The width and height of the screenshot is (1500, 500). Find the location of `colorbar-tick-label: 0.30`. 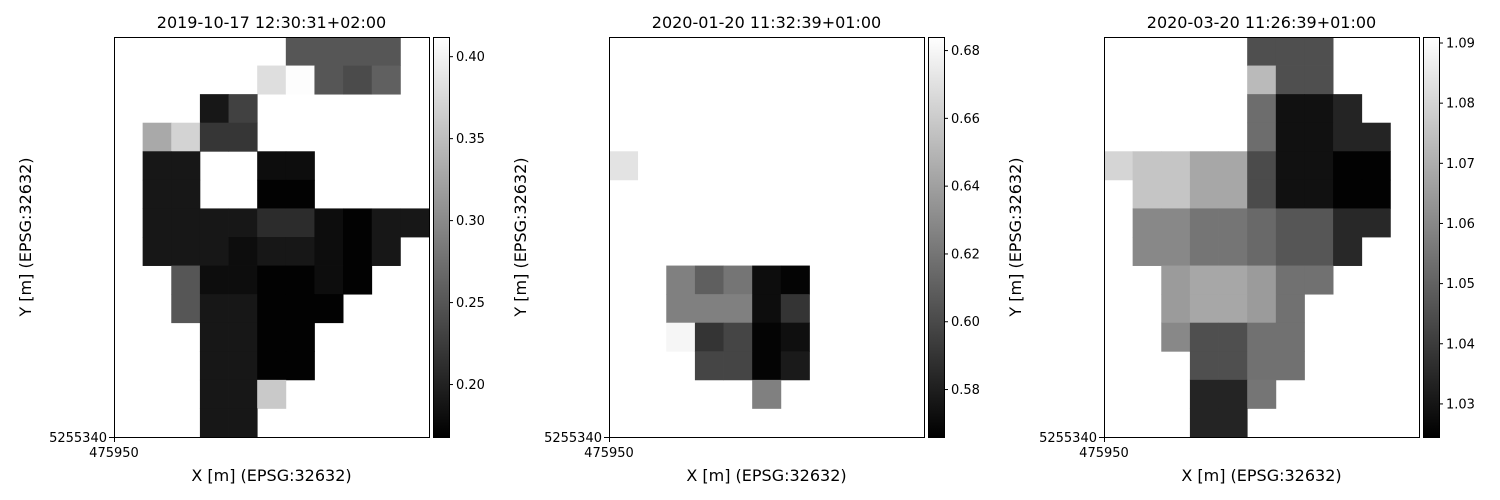

colorbar-tick-label: 0.30 is located at coordinates (470, 221).